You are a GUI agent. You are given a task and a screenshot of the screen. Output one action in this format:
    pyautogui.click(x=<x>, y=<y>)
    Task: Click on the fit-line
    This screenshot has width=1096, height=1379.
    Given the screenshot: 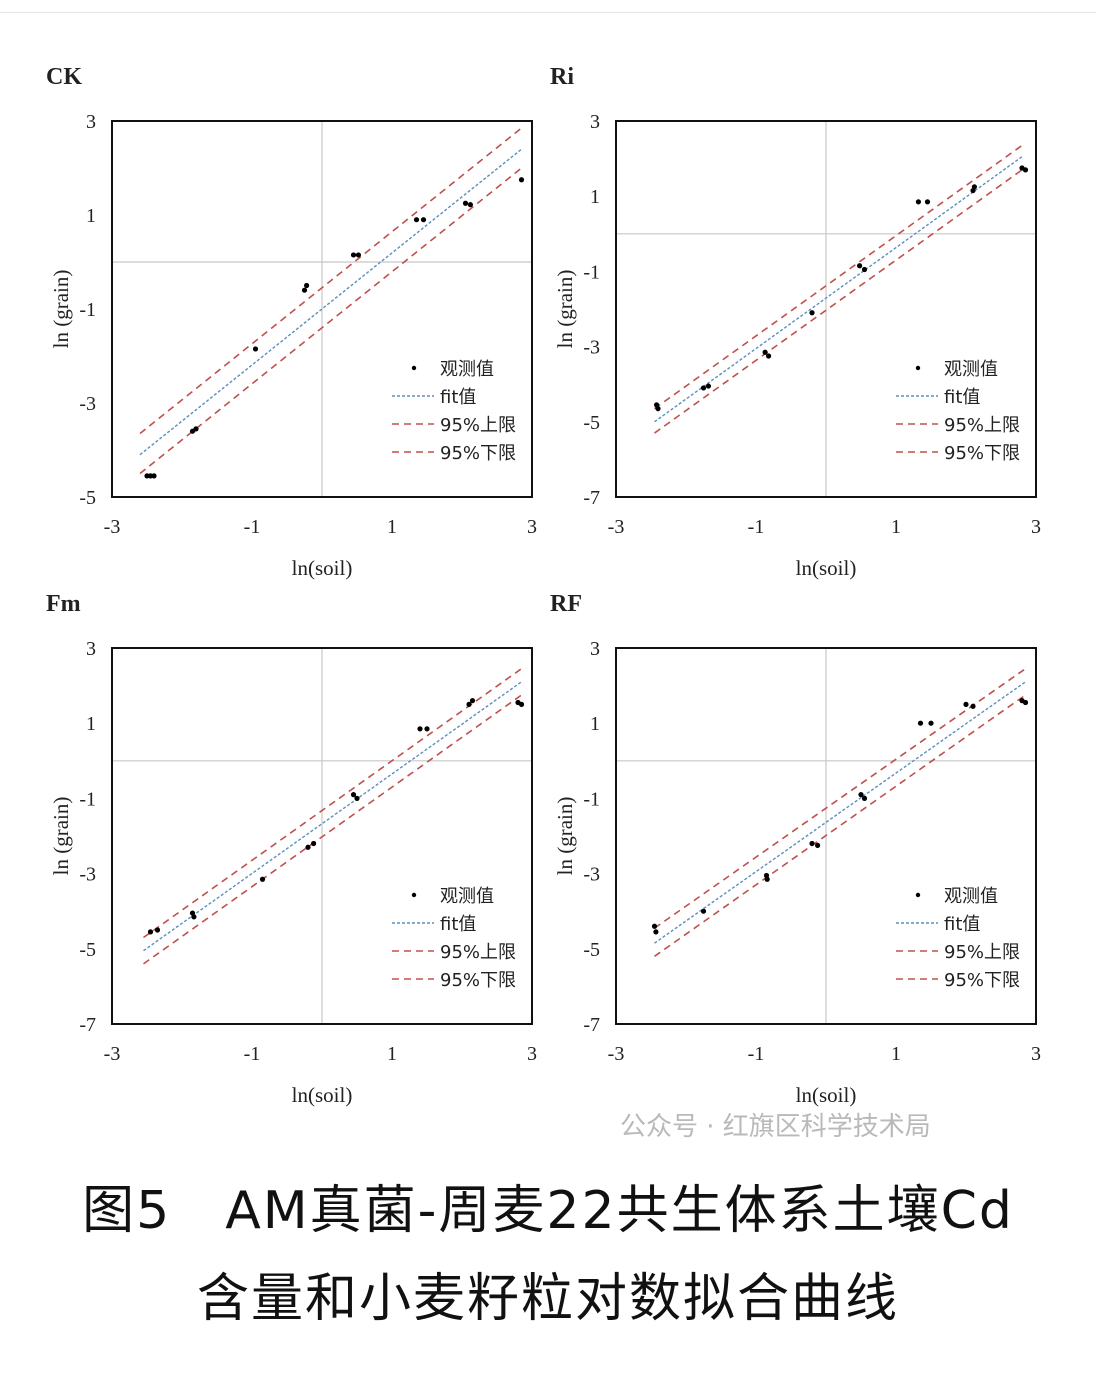 What is the action you would take?
    pyautogui.click(x=838, y=289)
    